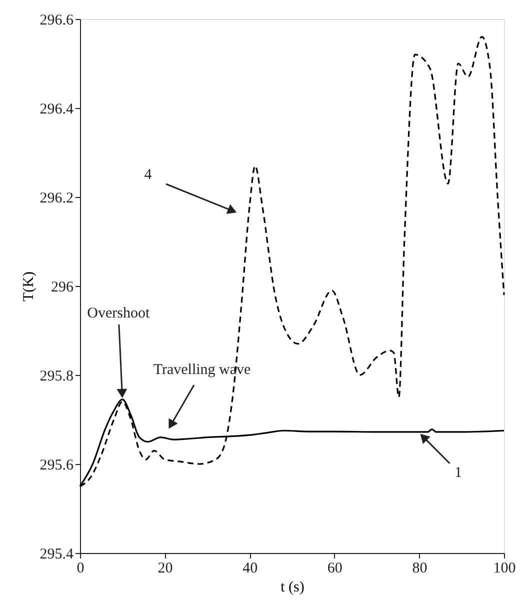 The height and width of the screenshot is (603, 522). Describe the element at coordinates (57, 110) in the screenshot. I see `y-tick-label: 296.4` at that location.